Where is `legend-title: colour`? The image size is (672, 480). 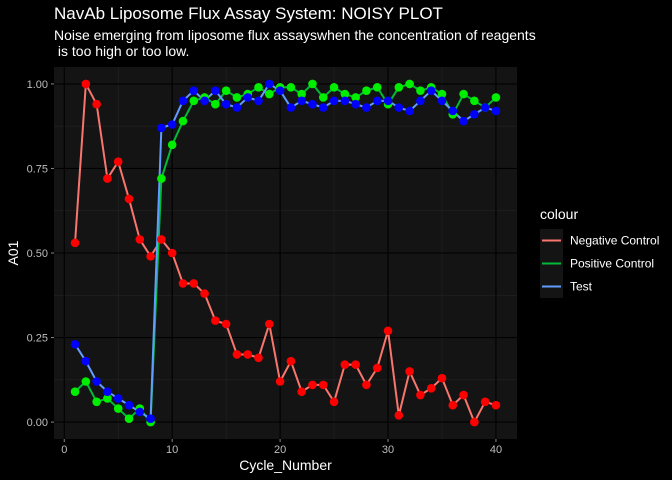
legend-title: colour is located at coordinates (559, 214).